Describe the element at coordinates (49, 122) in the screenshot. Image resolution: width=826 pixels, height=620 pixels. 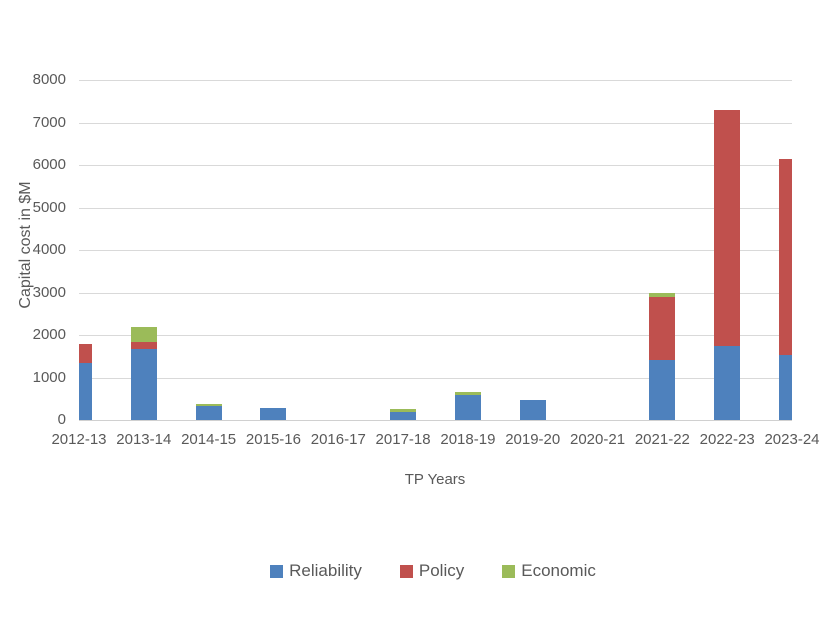
I see `y-tick-label-7000: 7000` at that location.